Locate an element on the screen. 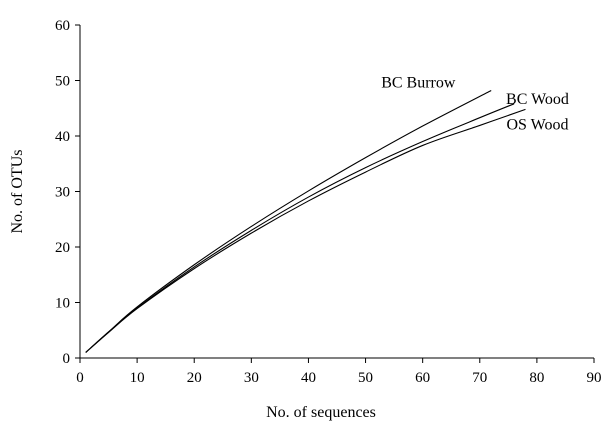 The height and width of the screenshot is (423, 604). y-axis-title: No. of OTUs is located at coordinates (17, 192).